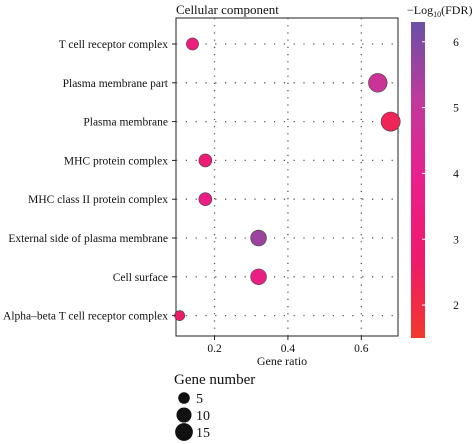  What do you see at coordinates (456, 240) in the screenshot?
I see `color-bar-tick-label: 3` at bounding box center [456, 240].